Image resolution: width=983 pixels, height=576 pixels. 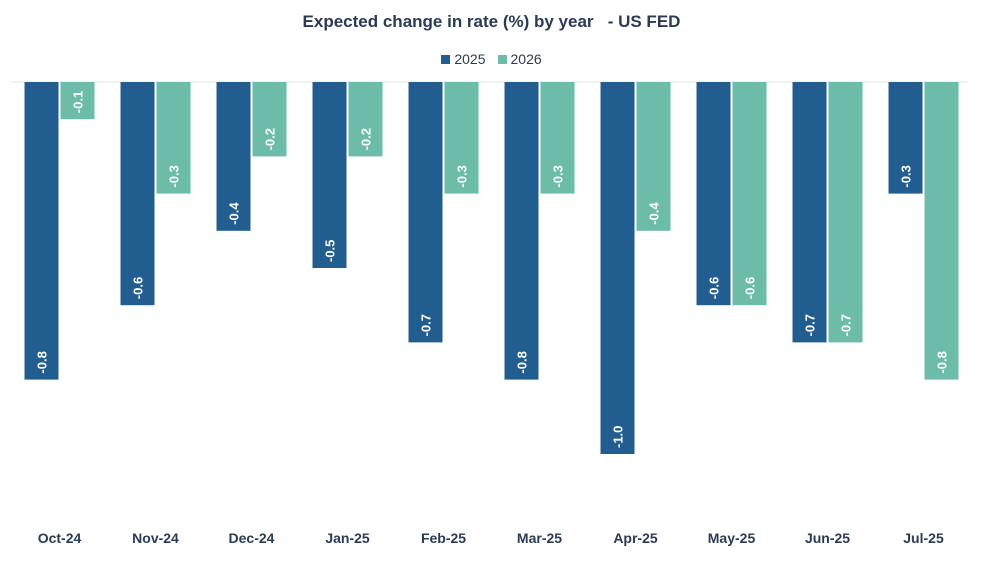 I want to click on category-label-Oct-24: Oct-24, so click(x=60, y=538).